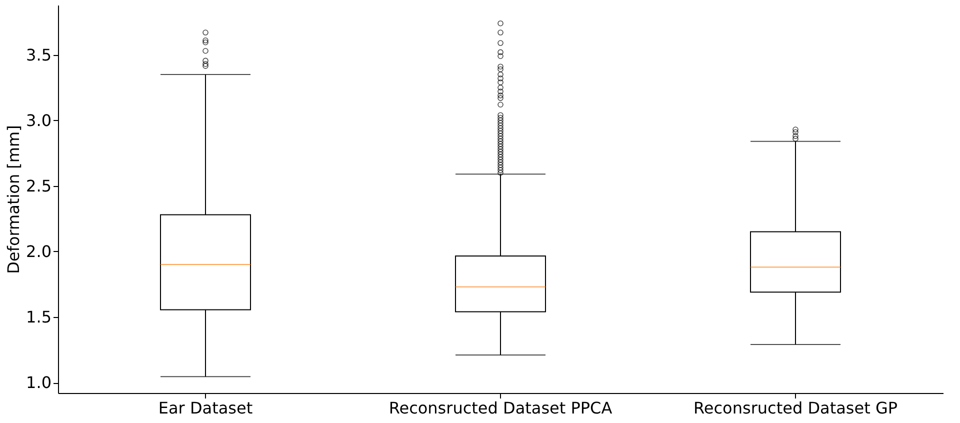  Describe the element at coordinates (14, 199) in the screenshot. I see `y-axis-title: Deformation [mm]` at that location.